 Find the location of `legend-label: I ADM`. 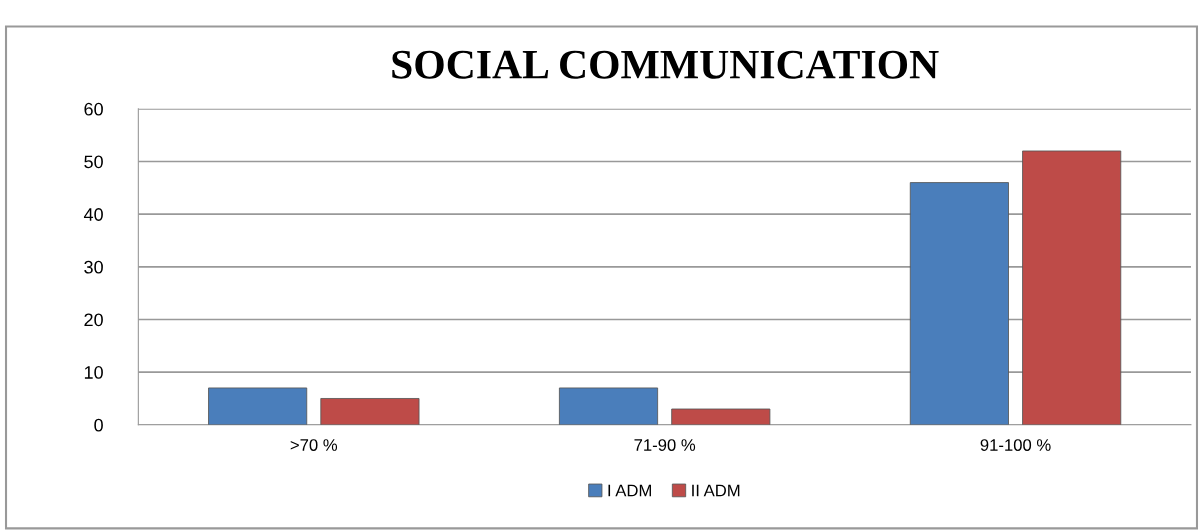

legend-label: I ADM is located at coordinates (629, 490).